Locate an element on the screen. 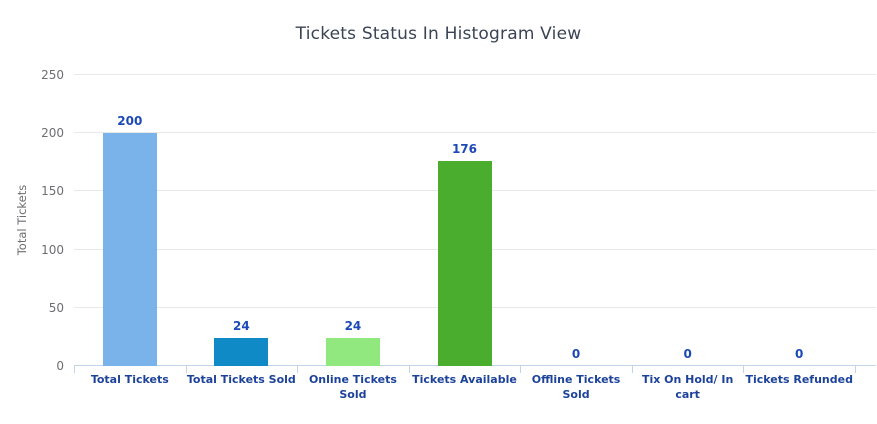  category-label: Total Tickets is located at coordinates (129, 379).